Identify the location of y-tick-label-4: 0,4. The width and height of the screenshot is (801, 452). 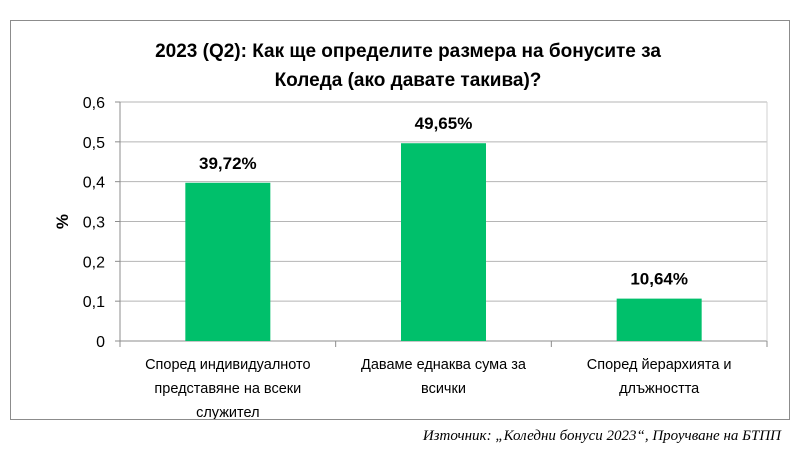
(94, 183).